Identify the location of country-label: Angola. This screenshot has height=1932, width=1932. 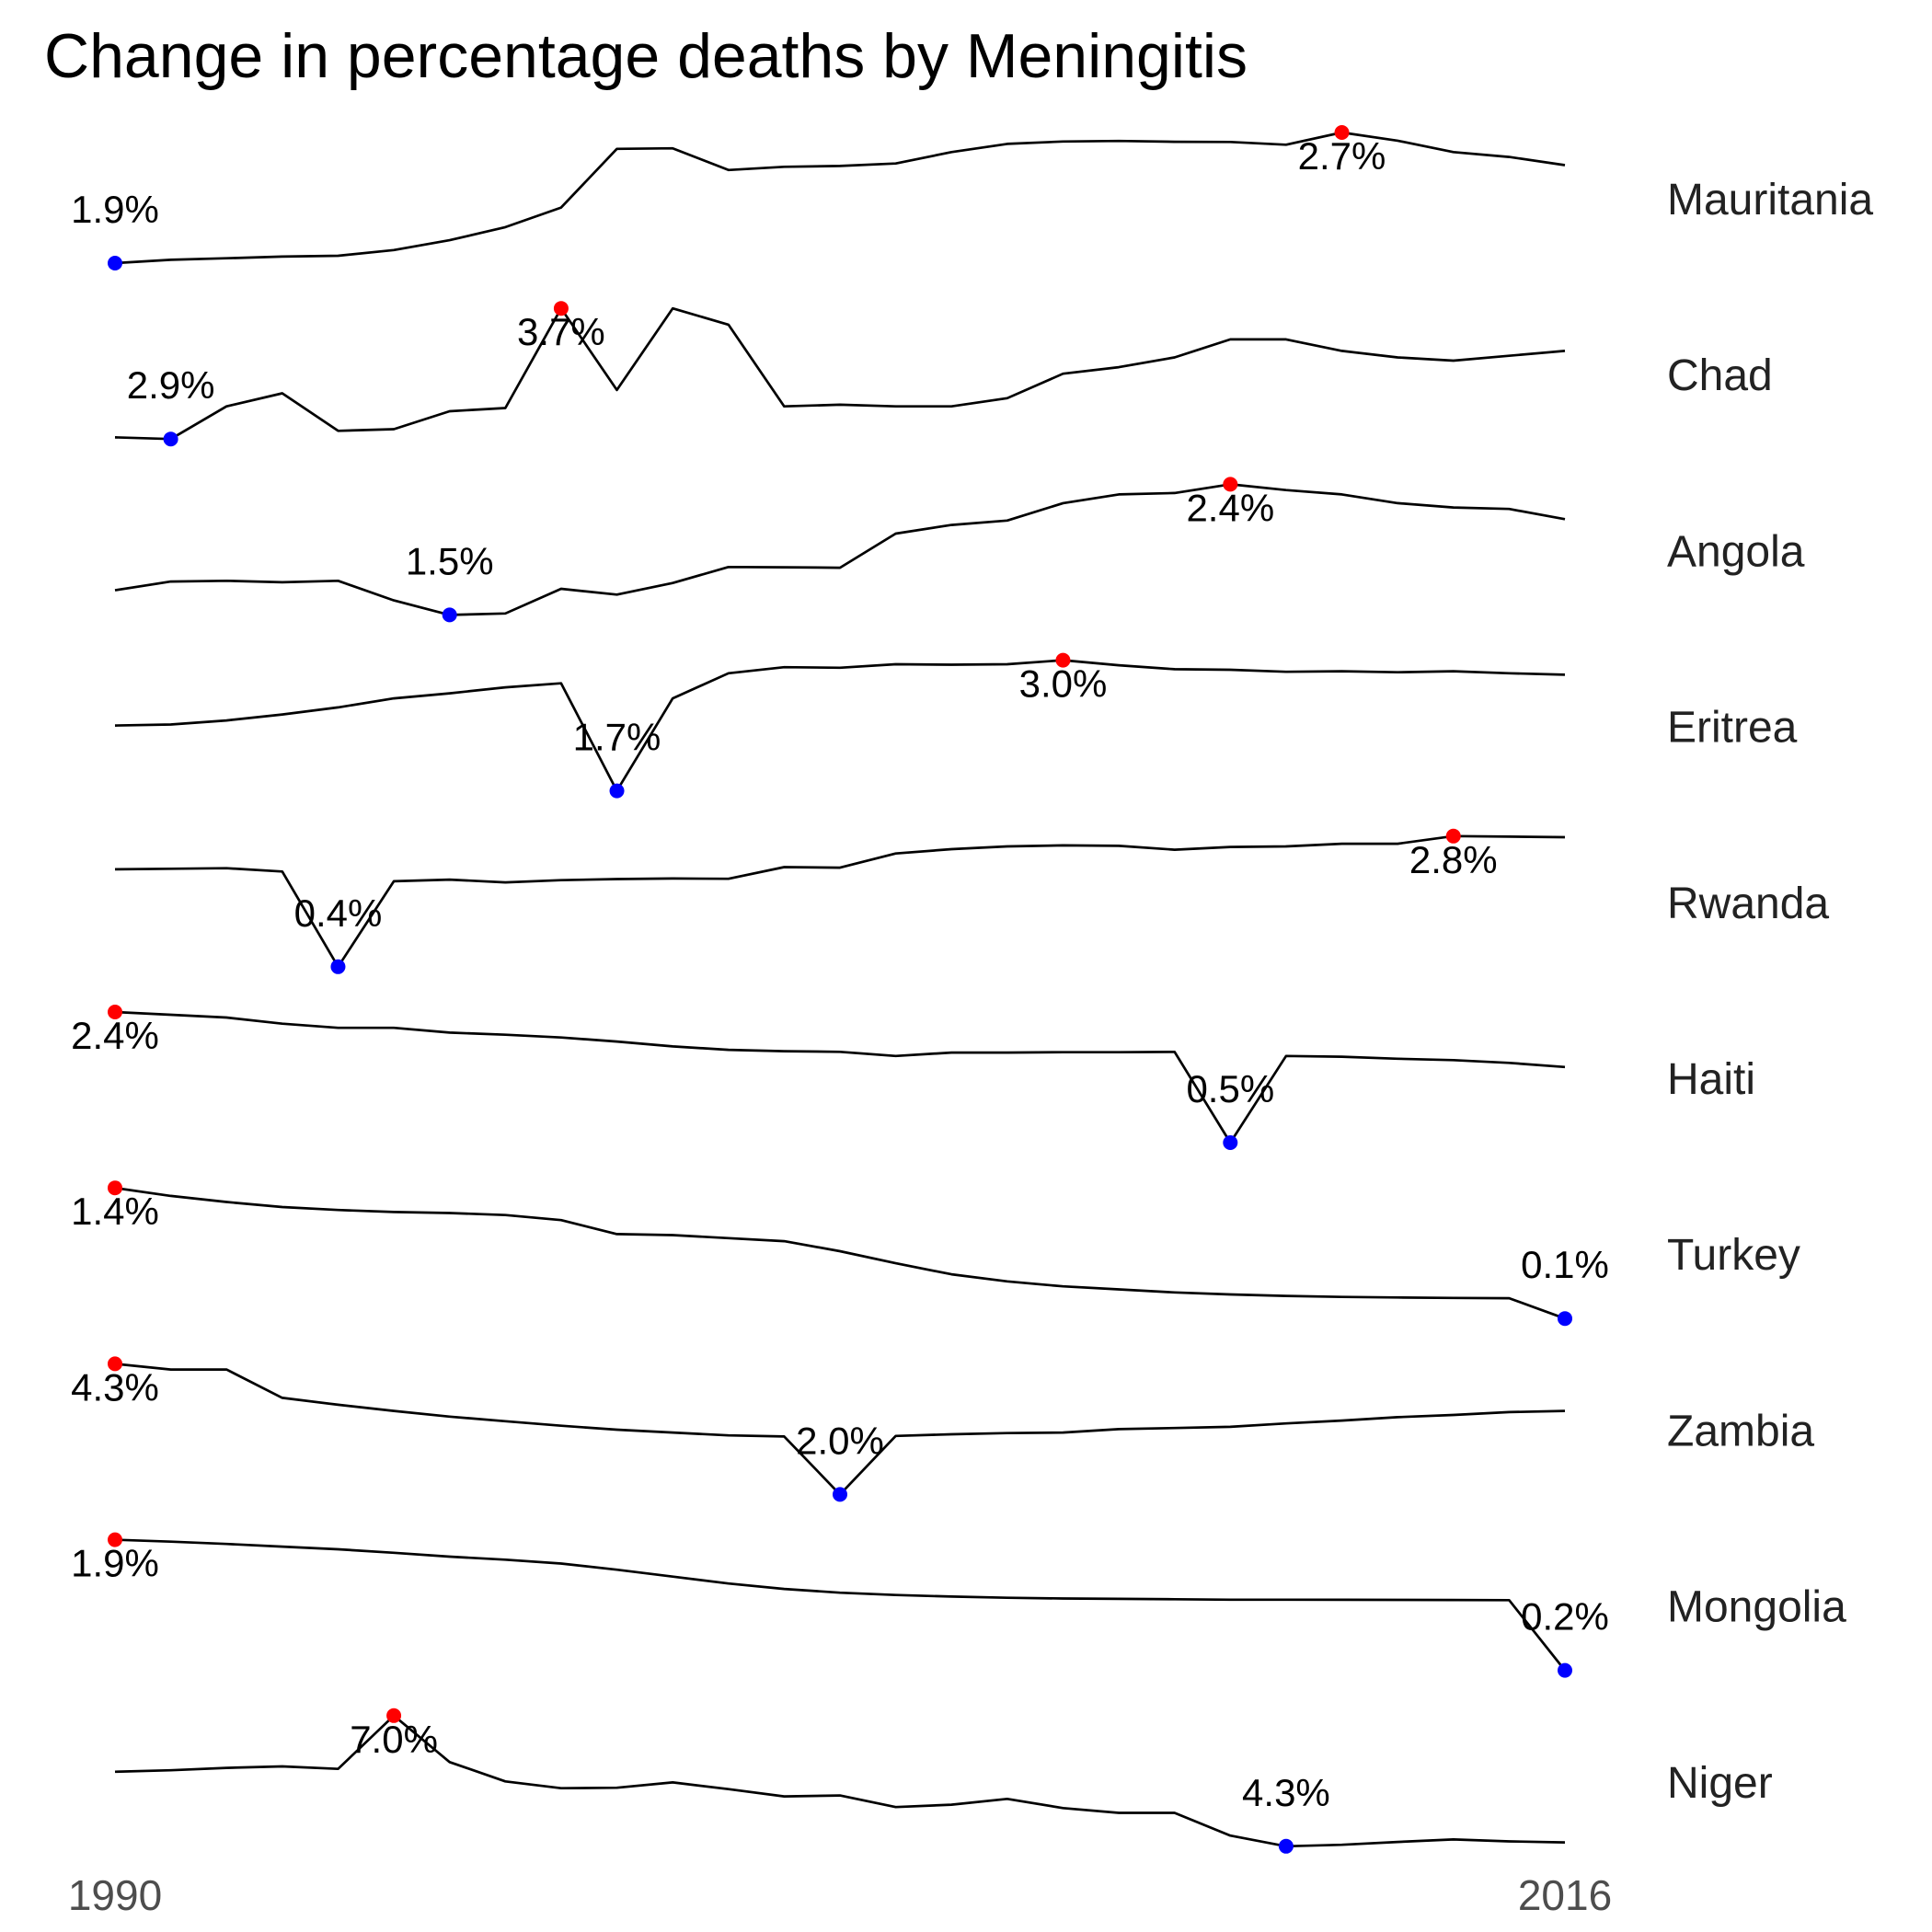
(1736, 551).